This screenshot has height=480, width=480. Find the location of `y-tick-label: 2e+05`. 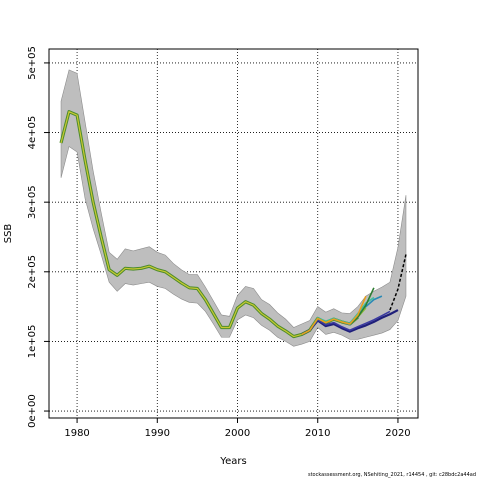

y-tick-label: 2e+05 is located at coordinates (32, 272).